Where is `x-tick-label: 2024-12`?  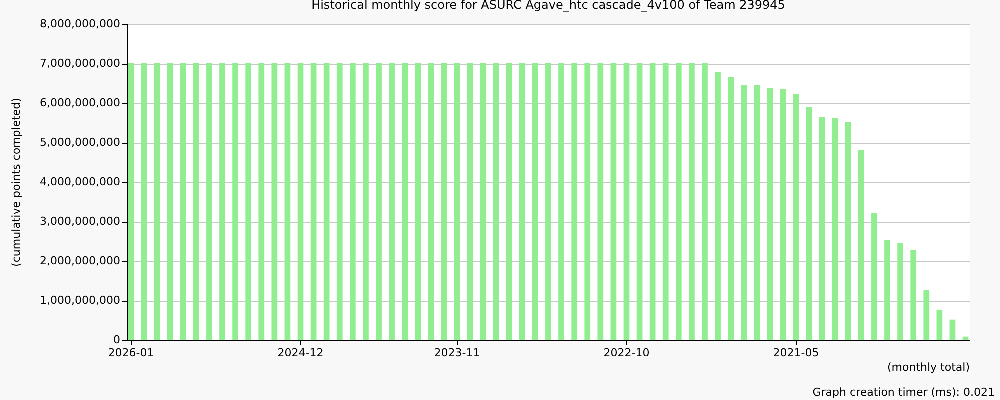 x-tick-label: 2024-12 is located at coordinates (301, 353).